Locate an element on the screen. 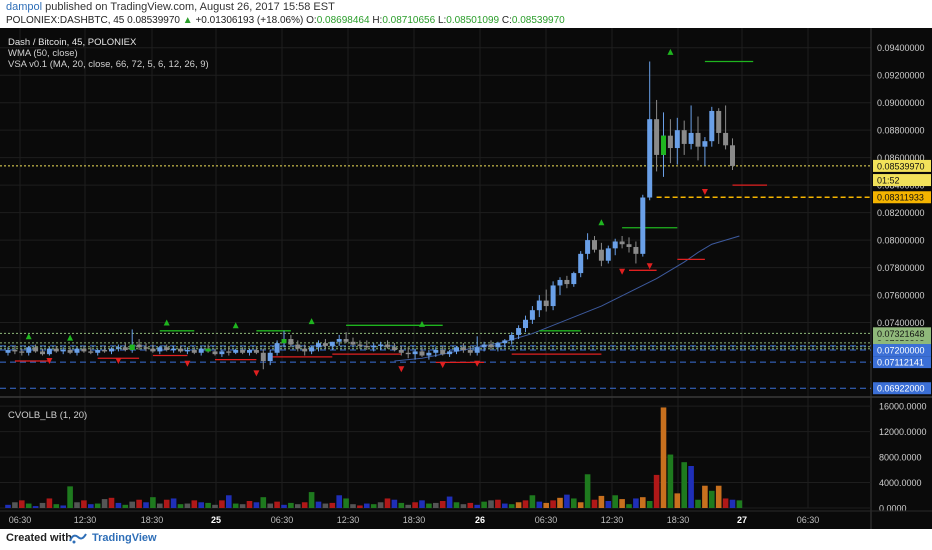  high-label: H: is located at coordinates (377, 20).